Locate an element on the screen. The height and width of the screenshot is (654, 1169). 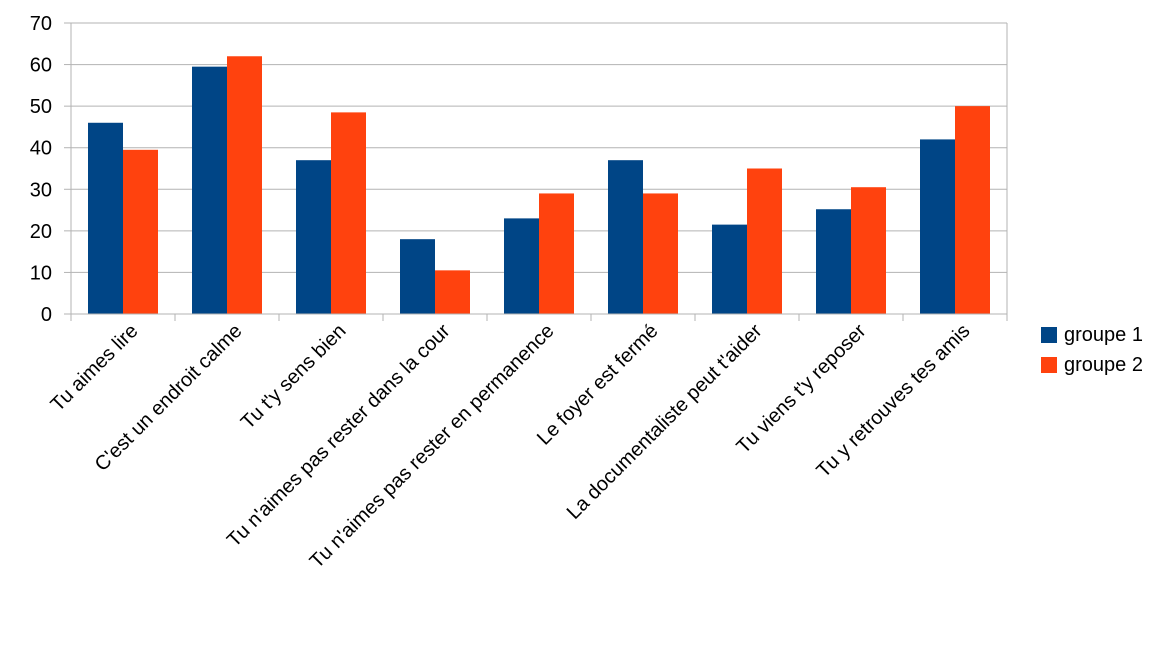
legend-item-series-2: groupe 2 is located at coordinates (1092, 365).